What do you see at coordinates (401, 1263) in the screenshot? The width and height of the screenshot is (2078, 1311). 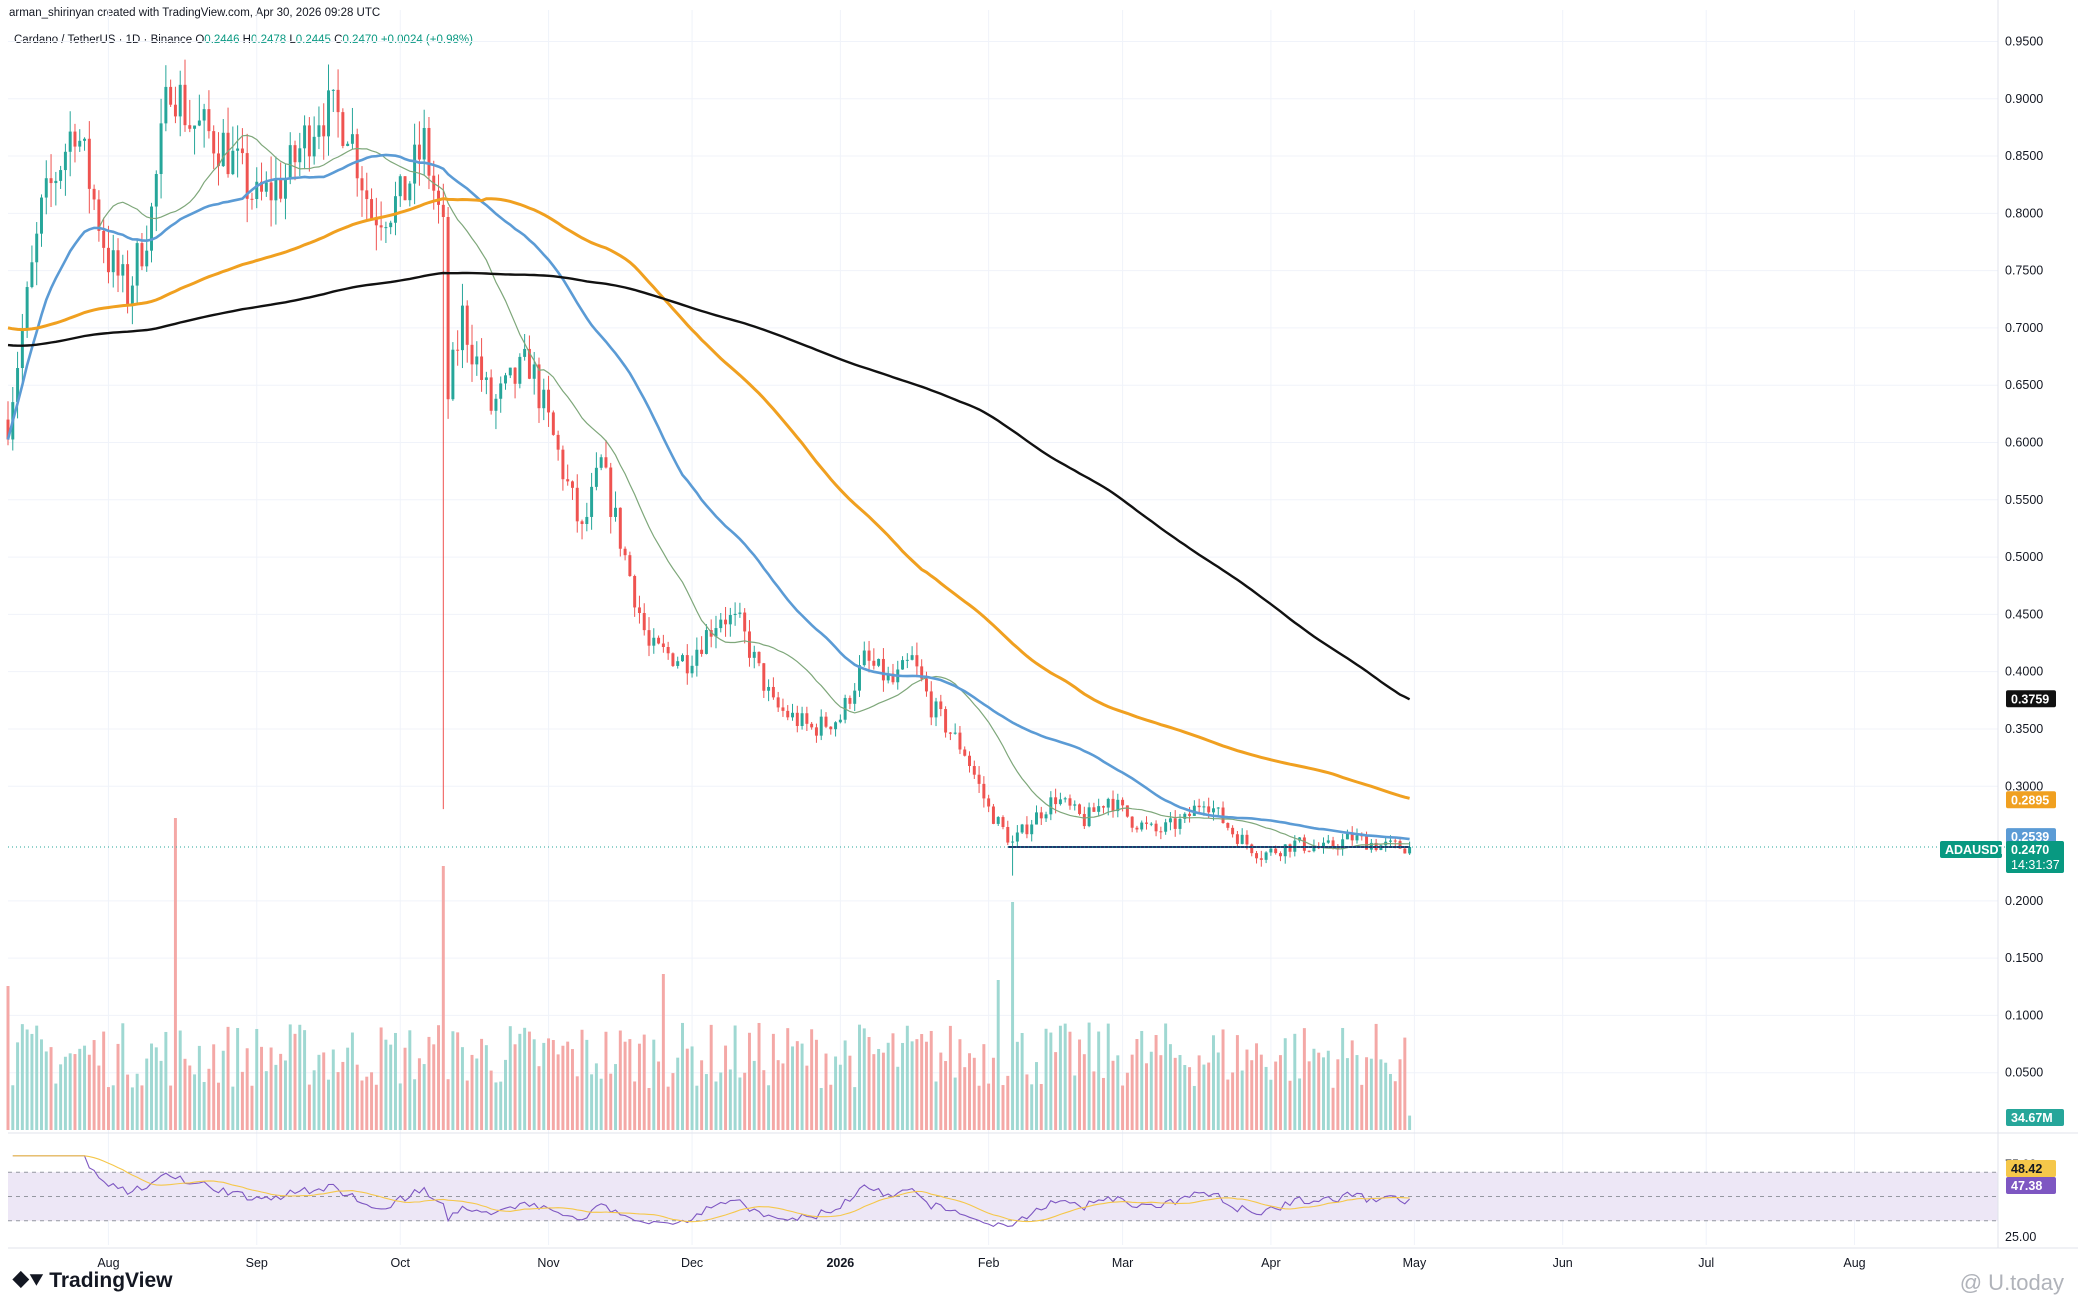 I see `time-tick-label: Oct` at bounding box center [401, 1263].